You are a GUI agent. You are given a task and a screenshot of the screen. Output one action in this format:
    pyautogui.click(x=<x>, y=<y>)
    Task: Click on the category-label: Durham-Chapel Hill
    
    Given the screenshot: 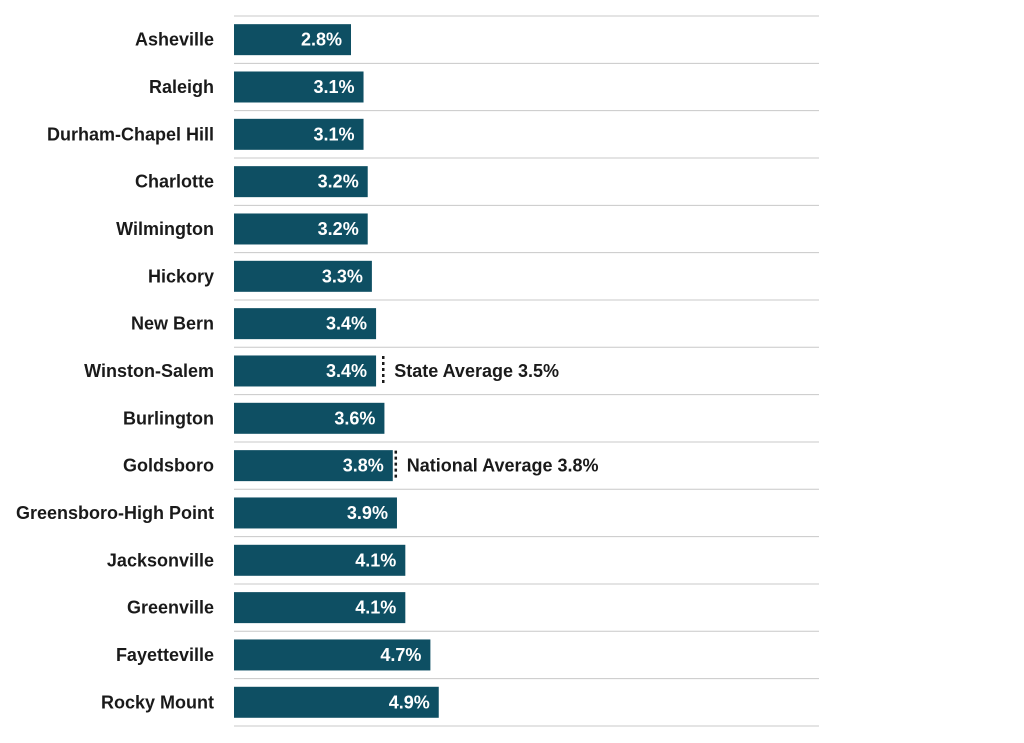 What is the action you would take?
    pyautogui.click(x=130, y=134)
    